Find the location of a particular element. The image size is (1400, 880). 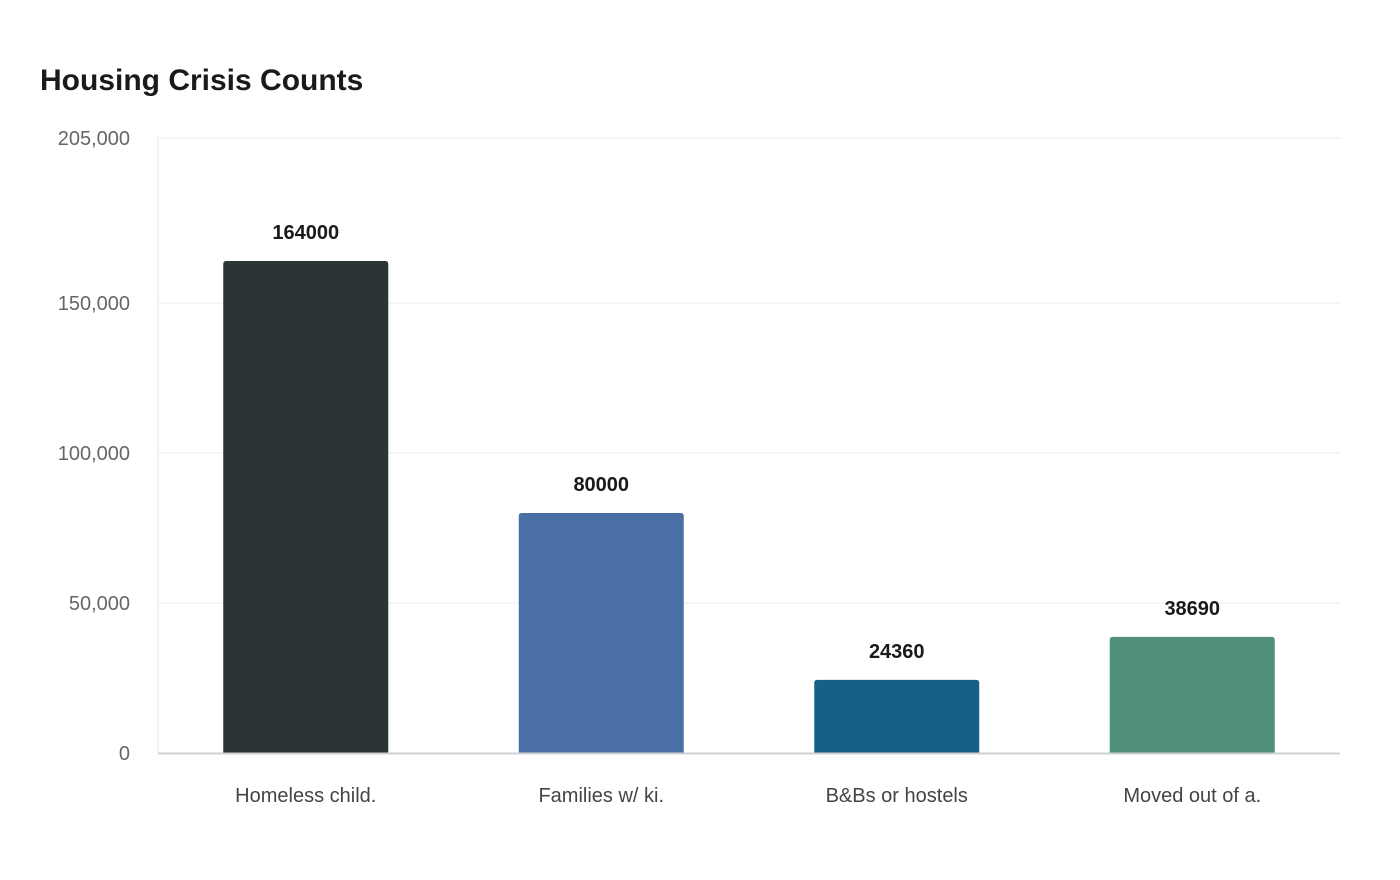

x-tick-label: Families w/ ki. is located at coordinates (601, 796).